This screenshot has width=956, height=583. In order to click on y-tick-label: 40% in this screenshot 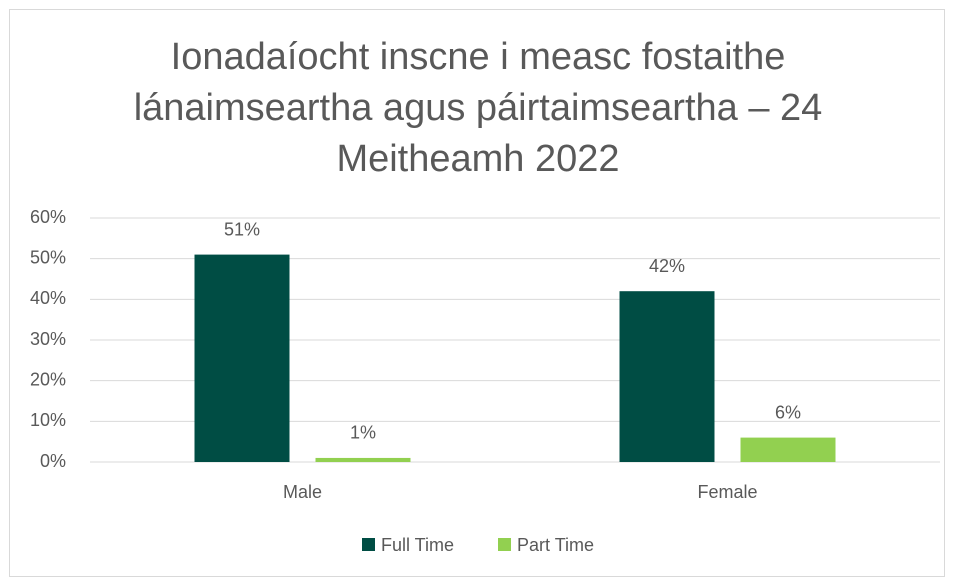, I will do `click(48, 298)`.